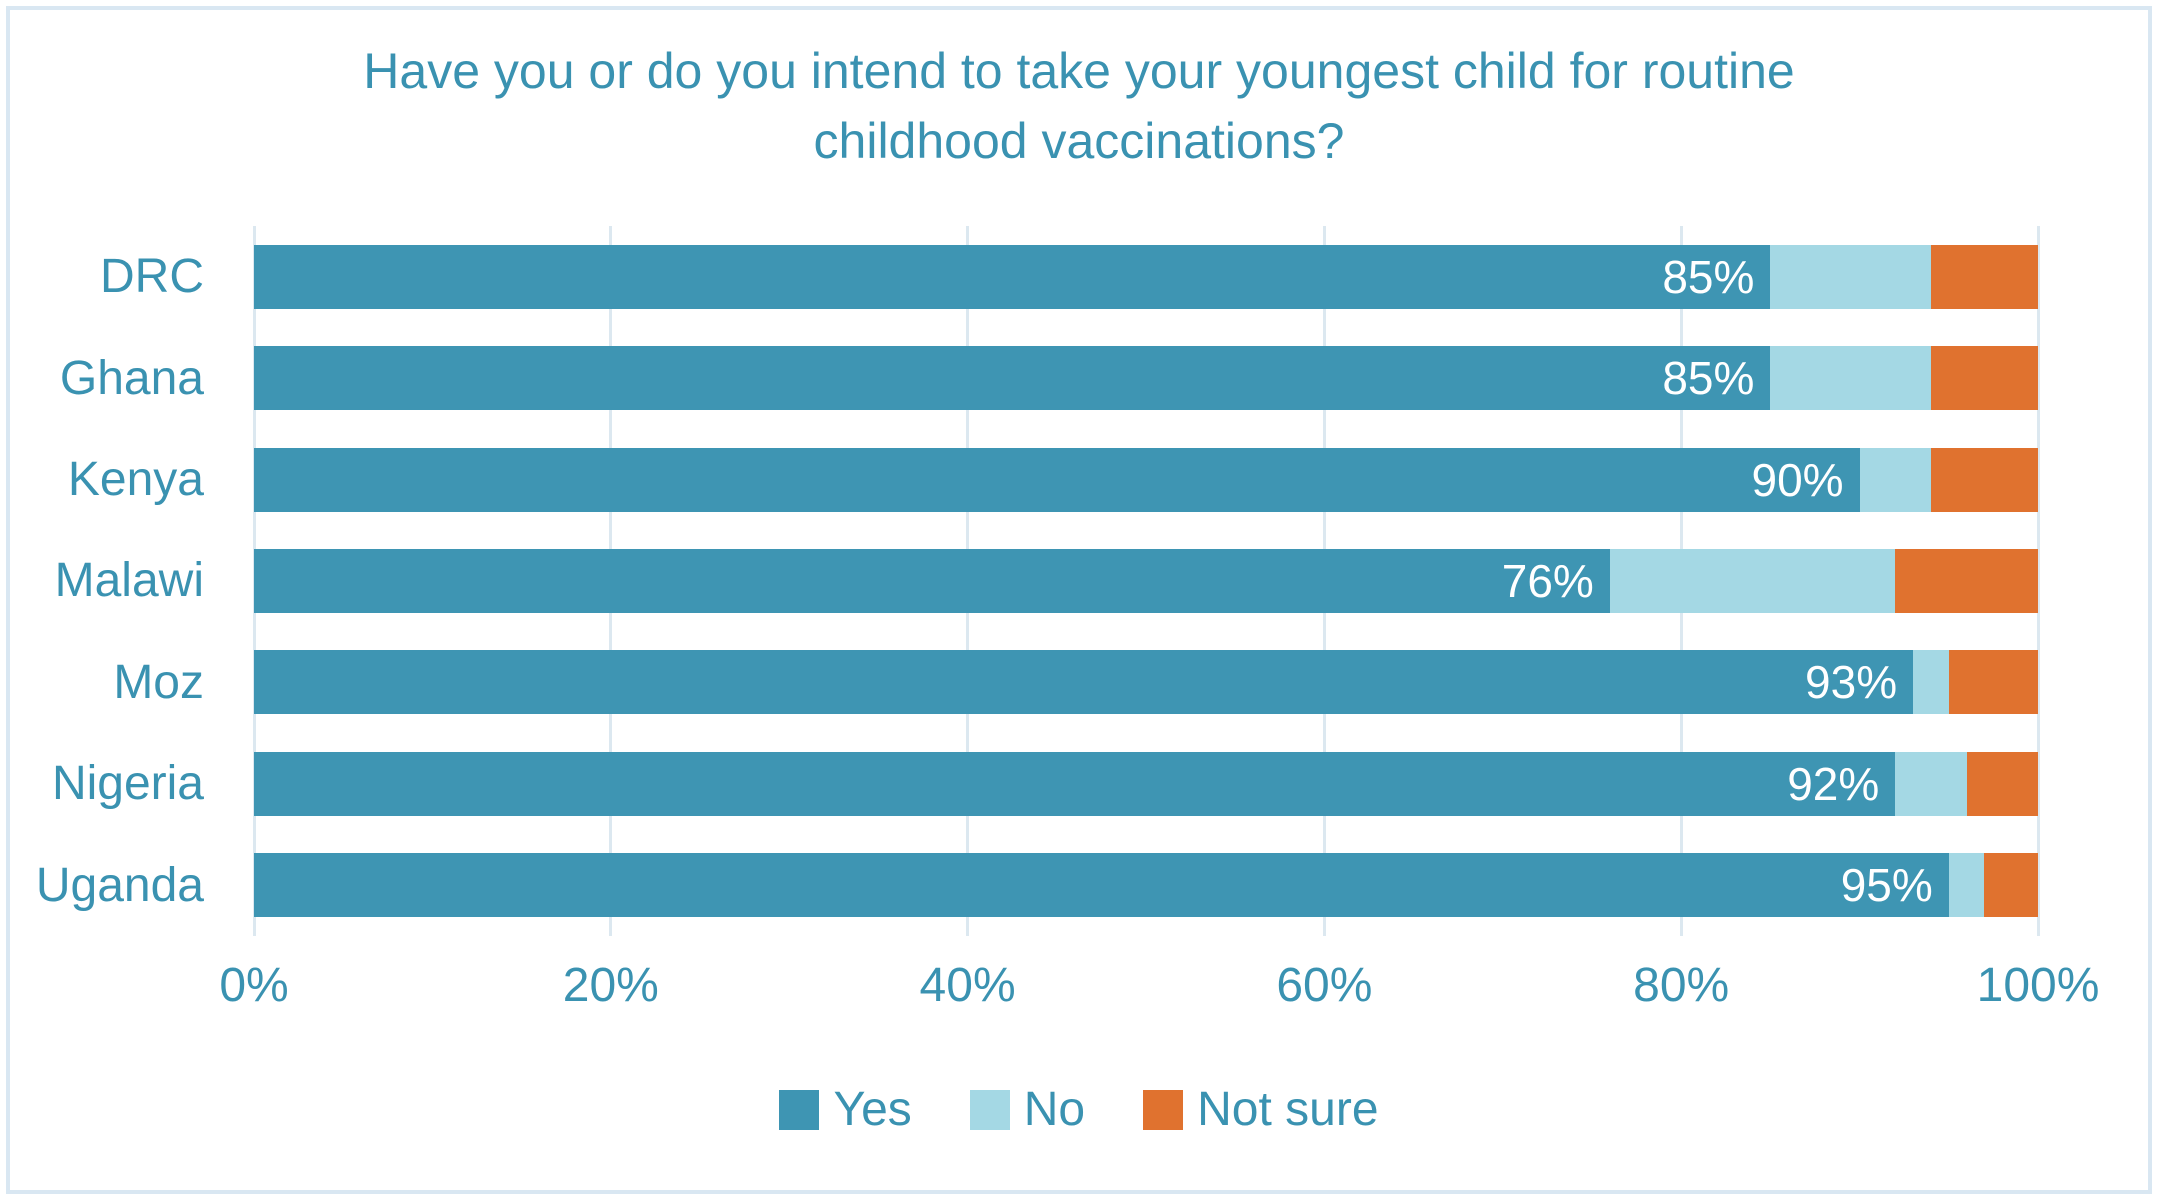  I want to click on legend-label: No, so click(1054, 1109).